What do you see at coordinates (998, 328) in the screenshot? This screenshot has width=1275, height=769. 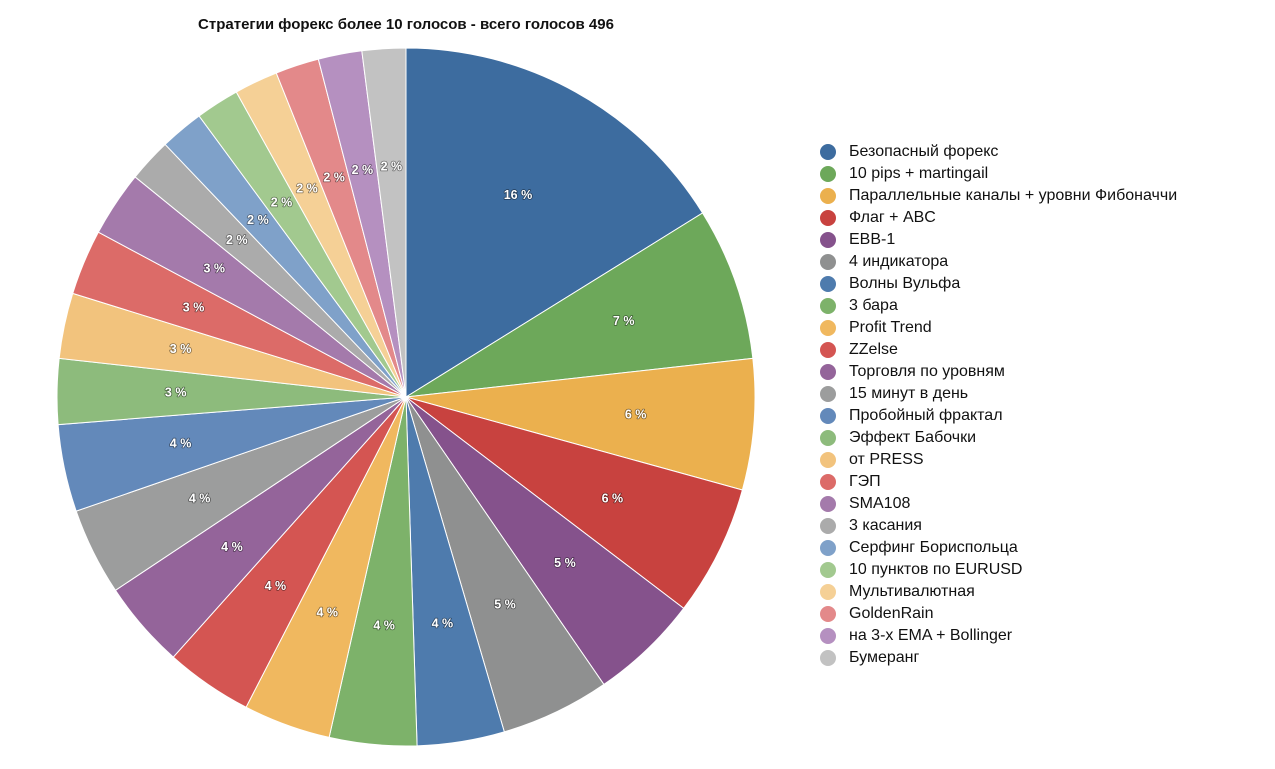 I see `legend-item: Profit Trend` at bounding box center [998, 328].